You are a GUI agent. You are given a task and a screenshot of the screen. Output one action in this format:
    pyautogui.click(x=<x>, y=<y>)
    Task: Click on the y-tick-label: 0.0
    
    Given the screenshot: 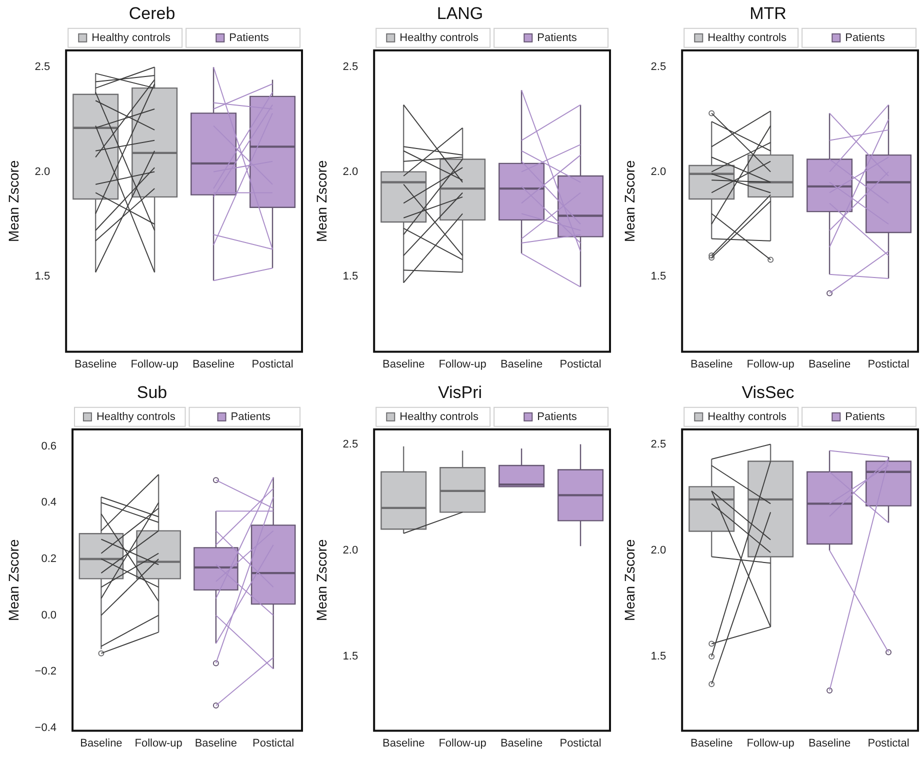 What is the action you would take?
    pyautogui.click(x=49, y=615)
    